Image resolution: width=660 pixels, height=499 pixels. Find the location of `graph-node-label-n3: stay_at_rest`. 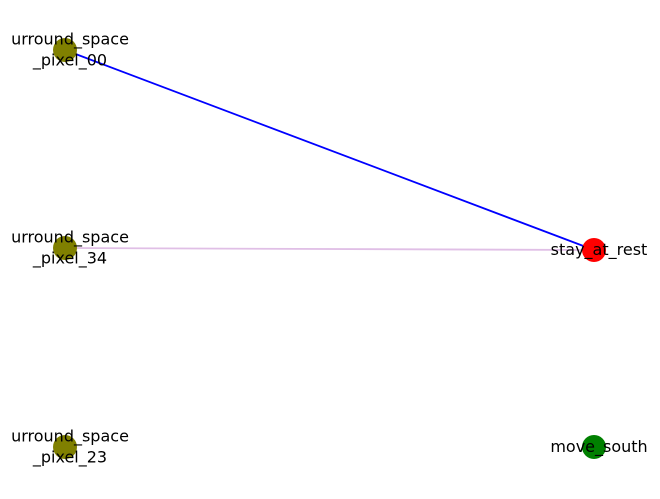

graph-node-label-n3: stay_at_rest is located at coordinates (599, 250).